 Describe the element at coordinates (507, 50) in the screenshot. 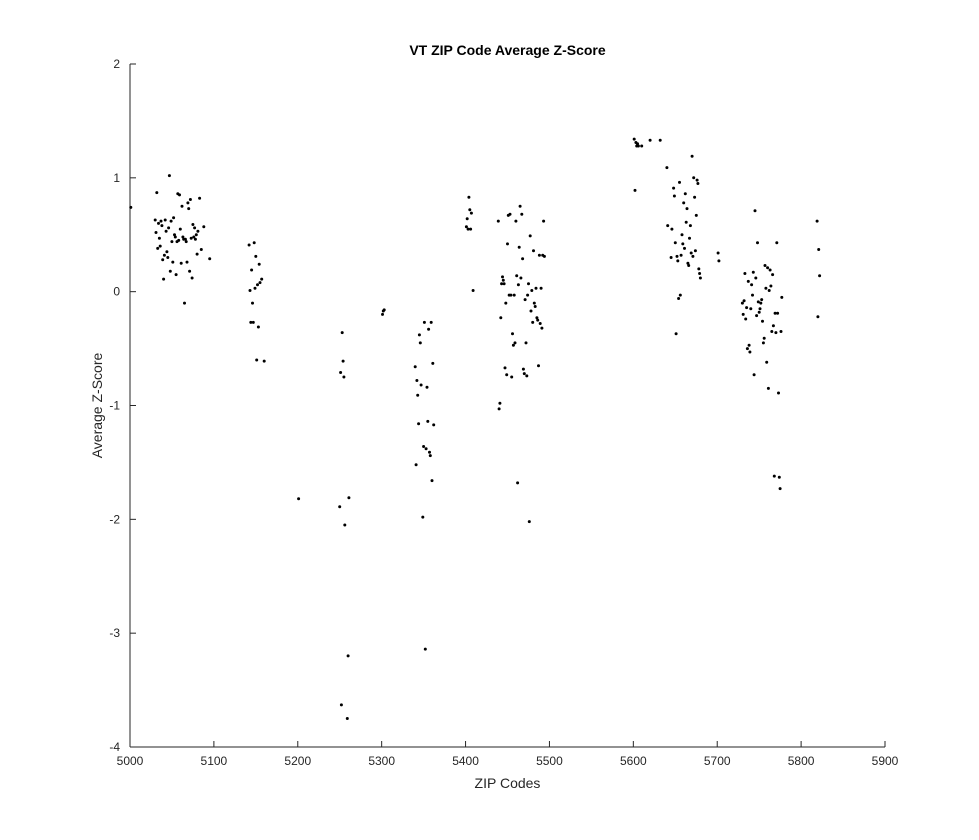

I see `chart-title: VT ZIP Code Average Z-Score` at that location.